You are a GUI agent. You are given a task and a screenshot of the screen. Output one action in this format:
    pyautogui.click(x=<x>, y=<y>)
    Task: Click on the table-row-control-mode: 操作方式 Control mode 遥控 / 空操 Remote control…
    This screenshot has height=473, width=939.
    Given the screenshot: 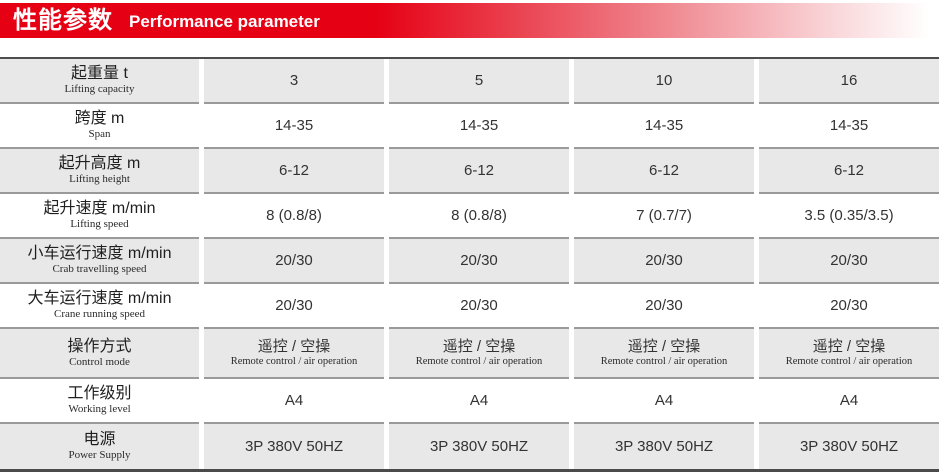 What is the action you would take?
    pyautogui.click(x=469, y=354)
    